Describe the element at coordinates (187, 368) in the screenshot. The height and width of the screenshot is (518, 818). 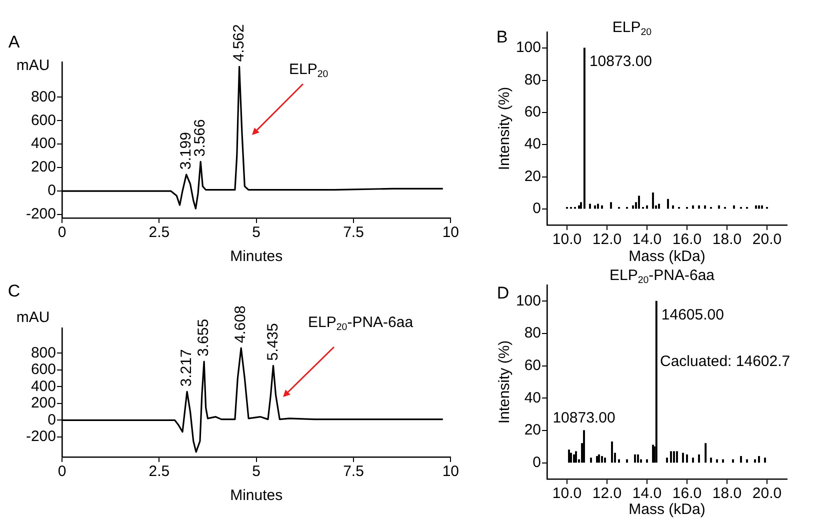
I see `annotation: 3.217` at that location.